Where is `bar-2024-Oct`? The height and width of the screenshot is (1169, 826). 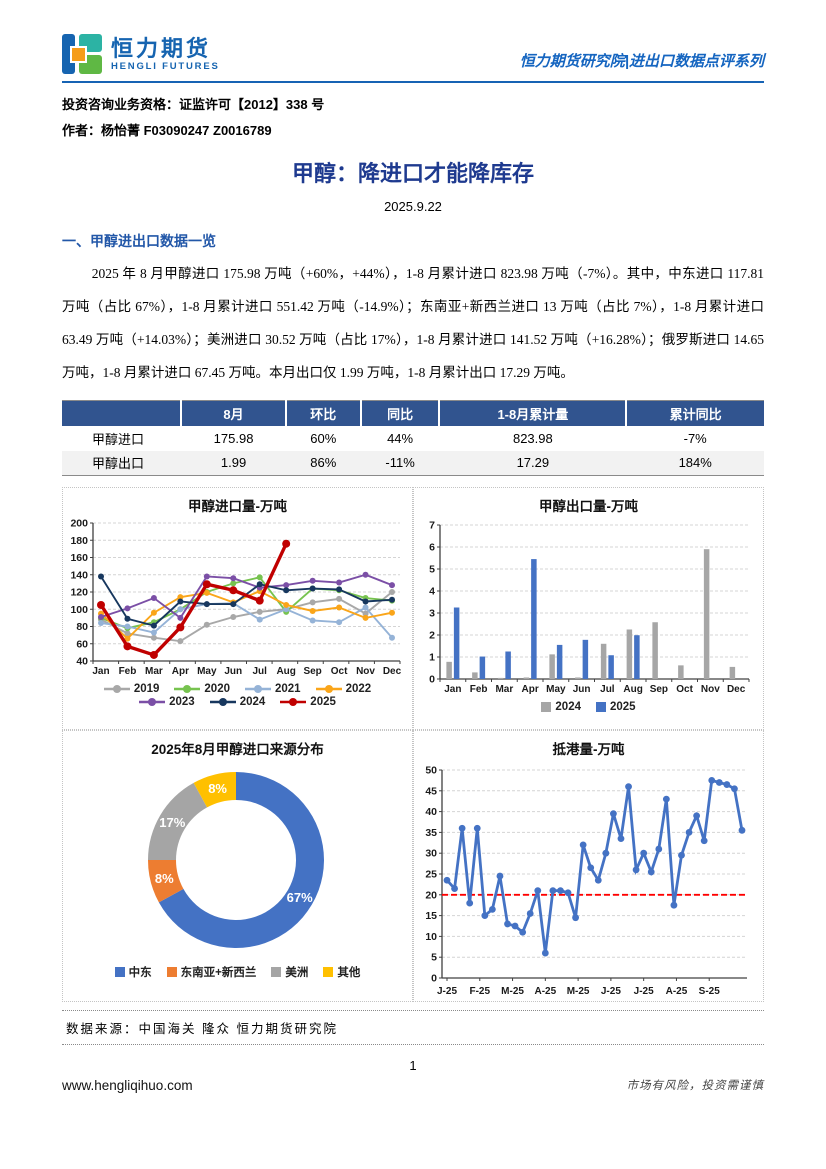
bar-2024-Oct is located at coordinates (681, 672).